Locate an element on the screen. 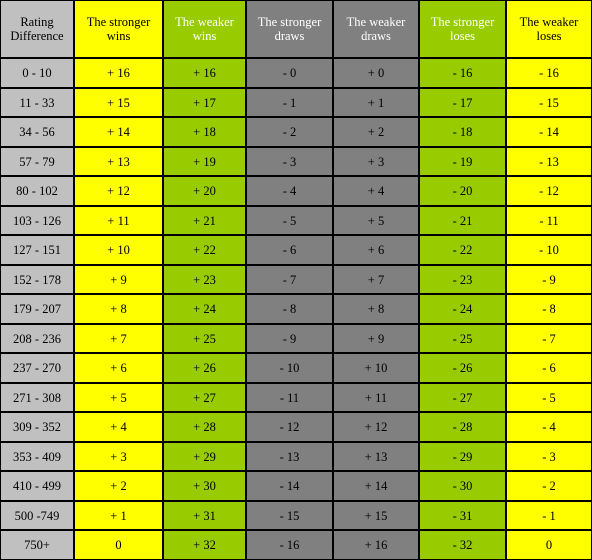  cell-rating-difference: 208 - 236 is located at coordinates (37, 338).